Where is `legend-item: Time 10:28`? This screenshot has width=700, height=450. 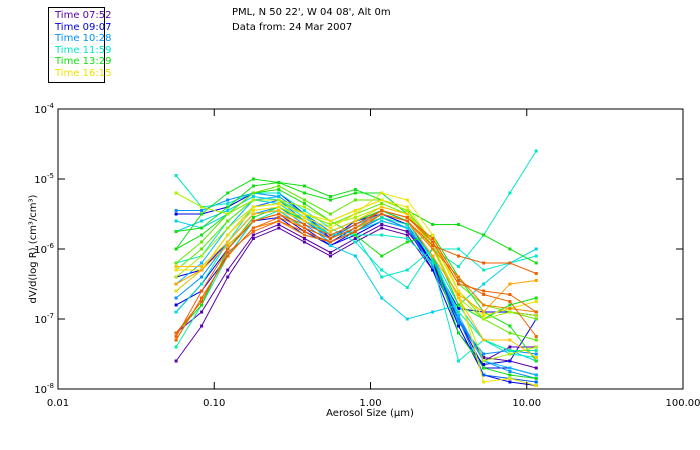
legend-item: Time 10:28 is located at coordinates (83, 38).